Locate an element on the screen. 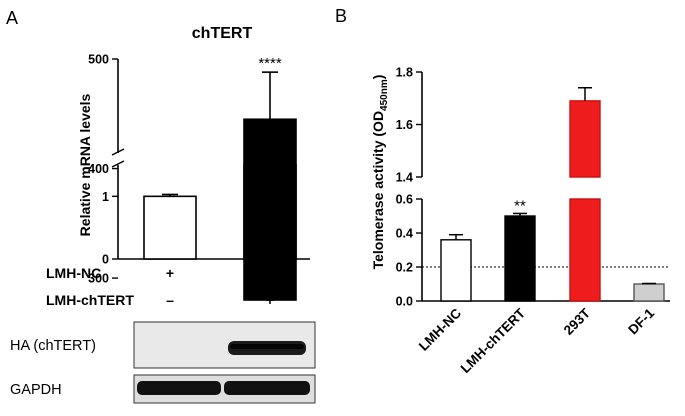 This screenshot has width=685, height=416. significance-label: ** is located at coordinates (520, 205).